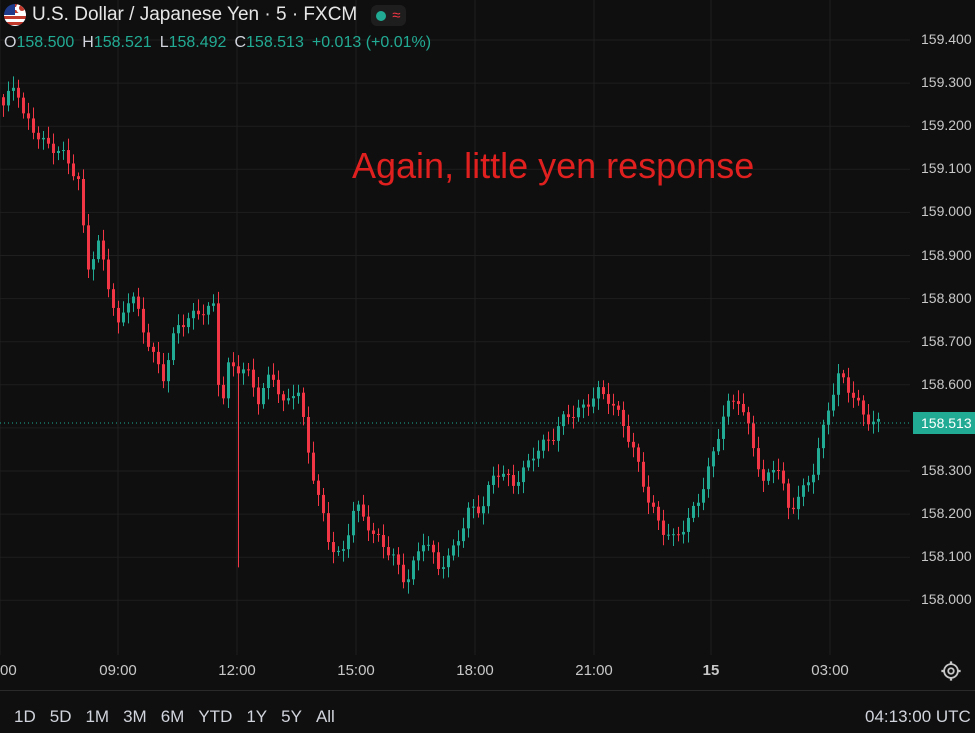  Describe the element at coordinates (946, 125) in the screenshot. I see `price-axis-label: 159.200` at that location.